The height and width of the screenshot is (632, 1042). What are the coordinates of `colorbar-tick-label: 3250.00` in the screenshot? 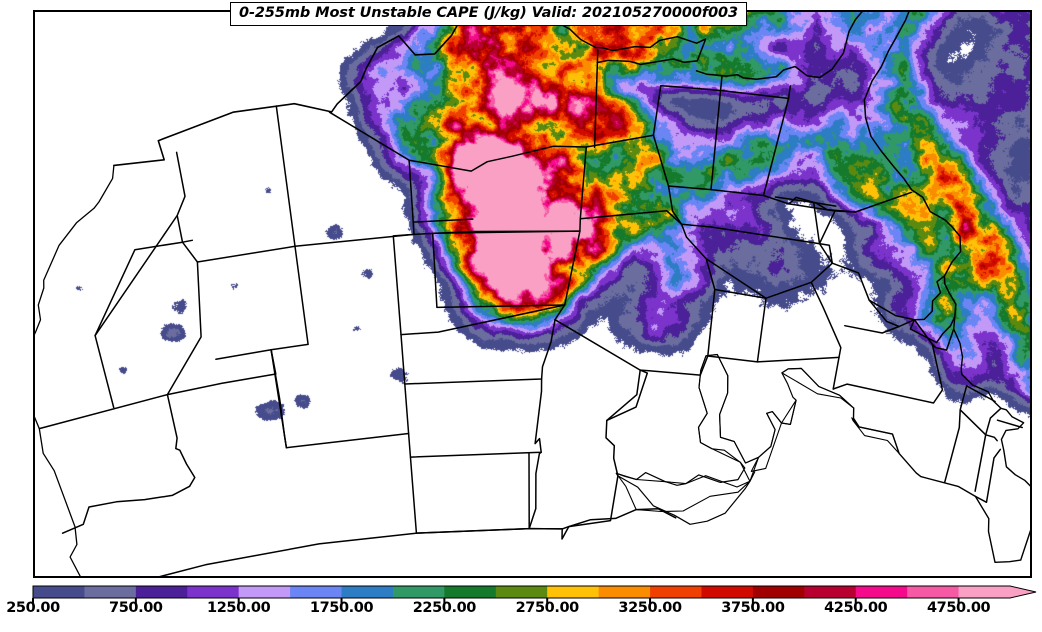 It's located at (650, 608).